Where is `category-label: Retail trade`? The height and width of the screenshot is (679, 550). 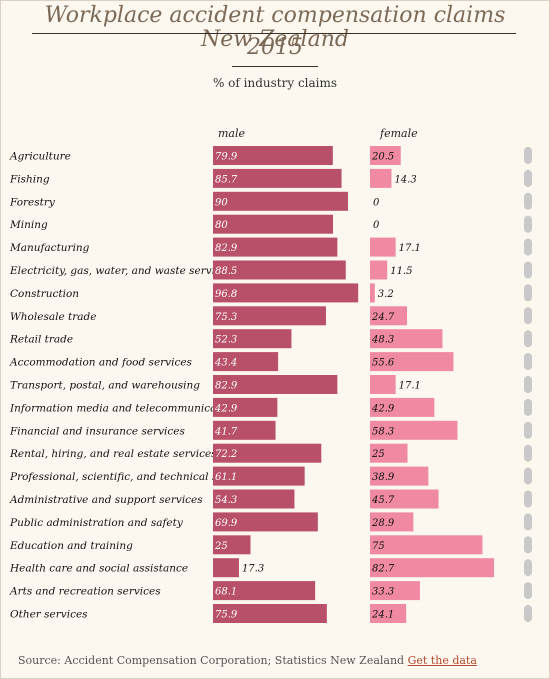 category-label: Retail trade is located at coordinates (41, 340).